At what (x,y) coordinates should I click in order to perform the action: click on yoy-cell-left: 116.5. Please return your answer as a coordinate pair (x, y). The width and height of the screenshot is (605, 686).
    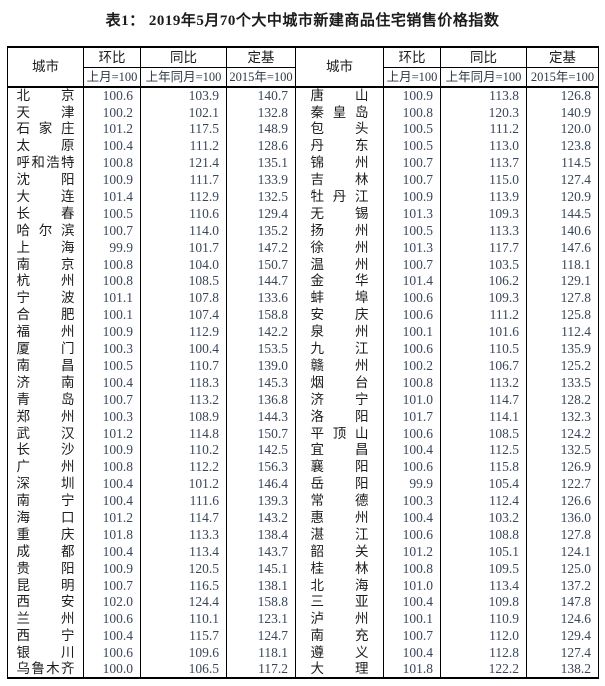
    Looking at the image, I should click on (183, 585).